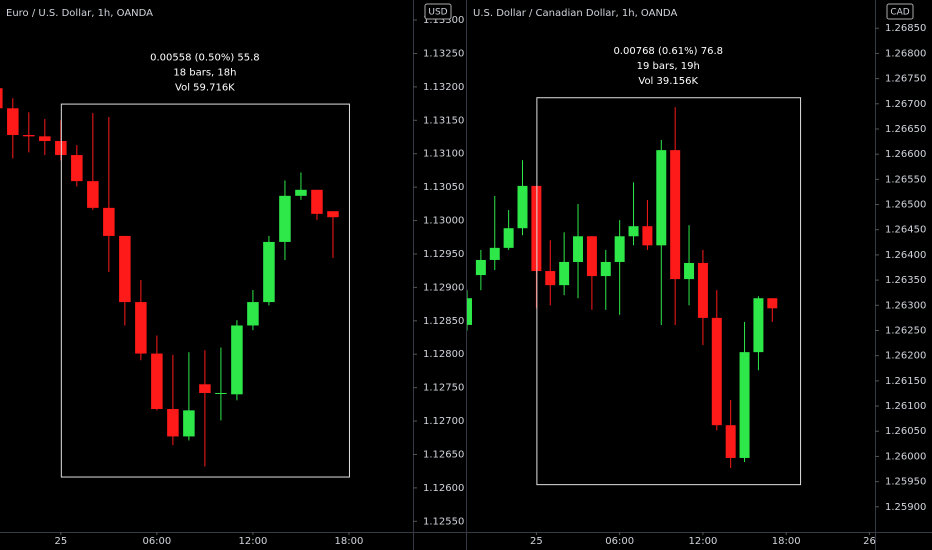 Image resolution: width=932 pixels, height=550 pixels. I want to click on y-tick-label: 1.12950, so click(443, 254).